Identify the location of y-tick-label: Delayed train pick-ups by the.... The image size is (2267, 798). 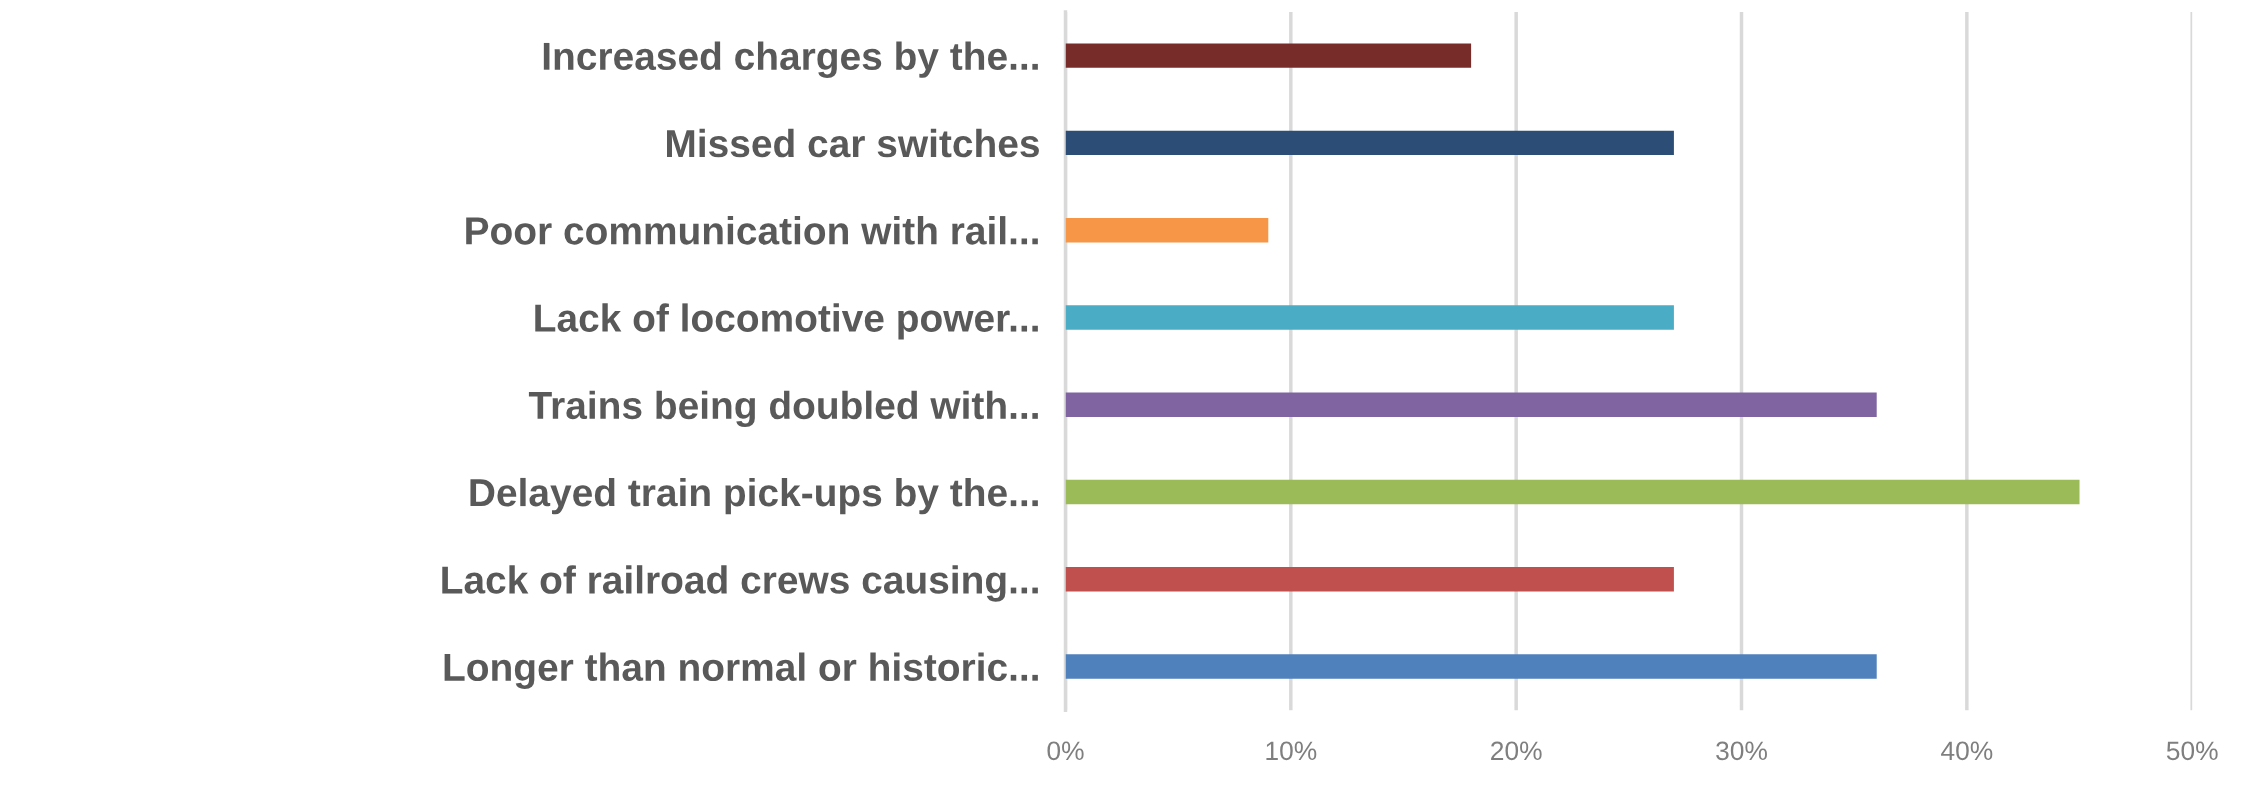
(754, 496).